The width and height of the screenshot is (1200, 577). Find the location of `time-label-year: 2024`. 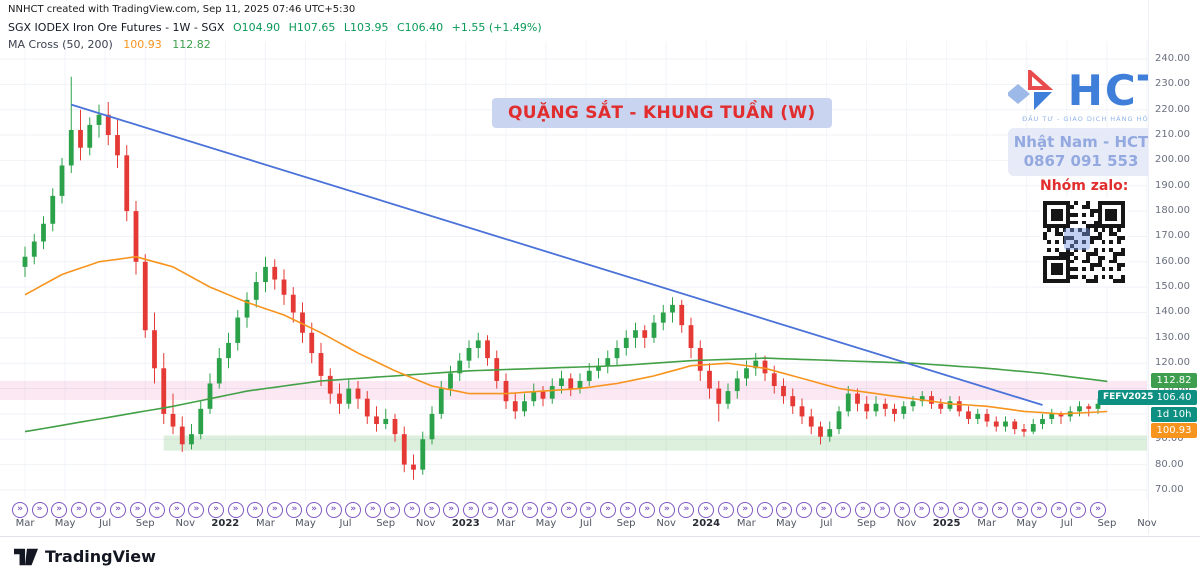

time-label-year: 2024 is located at coordinates (706, 523).